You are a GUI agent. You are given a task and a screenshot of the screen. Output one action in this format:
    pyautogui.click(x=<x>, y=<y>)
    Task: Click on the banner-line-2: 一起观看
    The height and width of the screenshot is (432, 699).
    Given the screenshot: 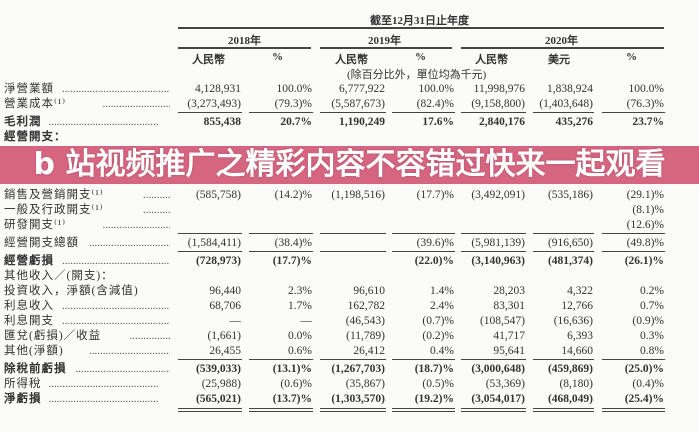 What is the action you would take?
    pyautogui.click(x=605, y=164)
    